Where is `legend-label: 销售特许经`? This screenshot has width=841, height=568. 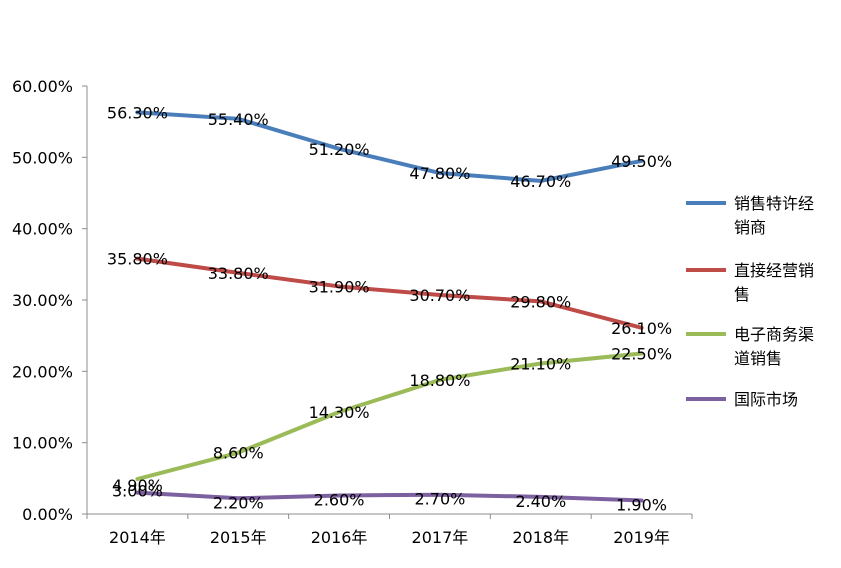 legend-label: 销售特许经 is located at coordinates (774, 203).